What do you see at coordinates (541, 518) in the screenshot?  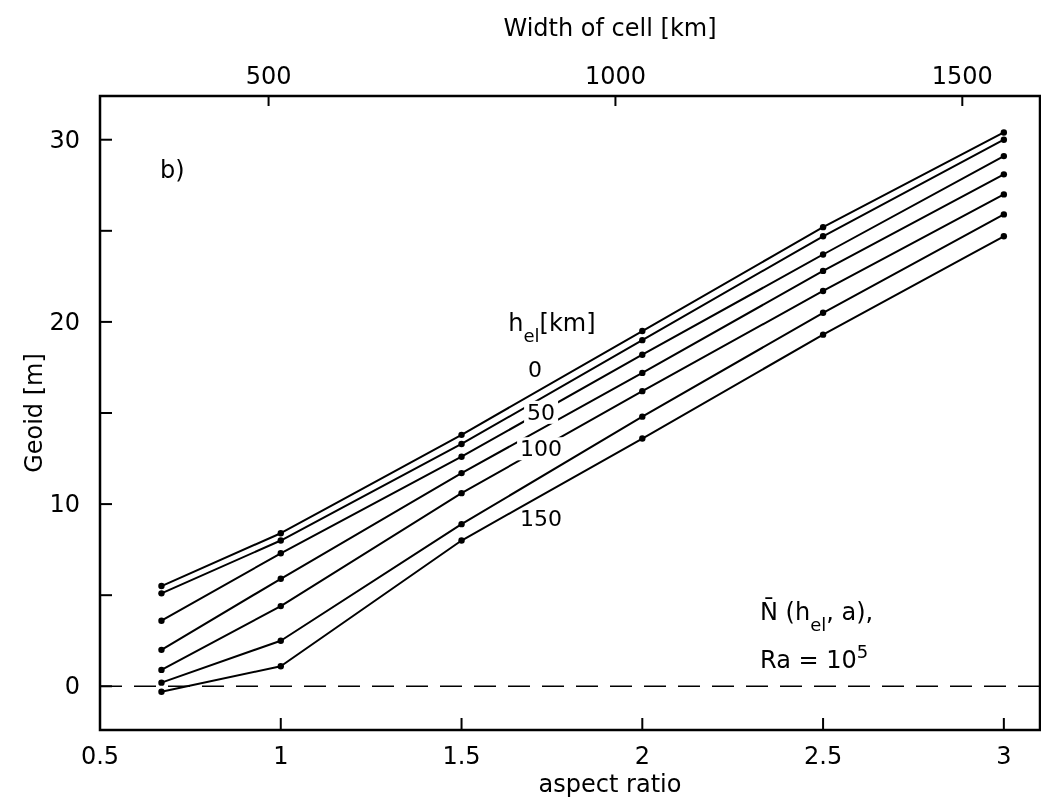 I see `series-label: 150` at bounding box center [541, 518].